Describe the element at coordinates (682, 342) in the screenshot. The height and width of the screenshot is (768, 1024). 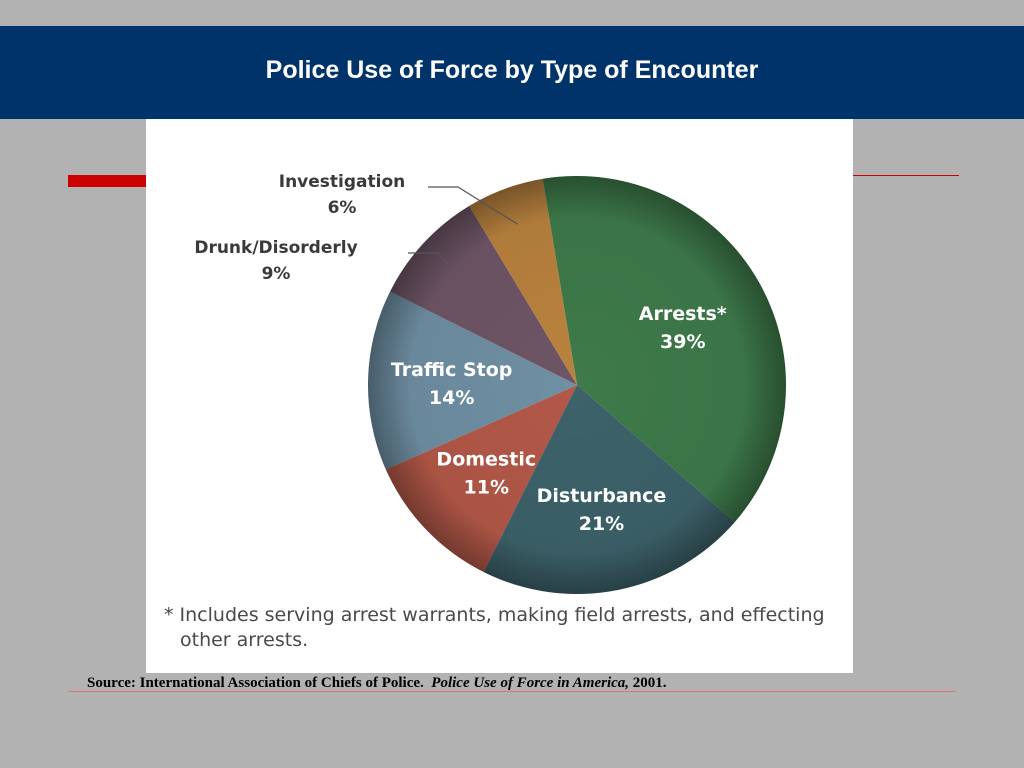
I see `slice-value-arrests: 39%` at that location.